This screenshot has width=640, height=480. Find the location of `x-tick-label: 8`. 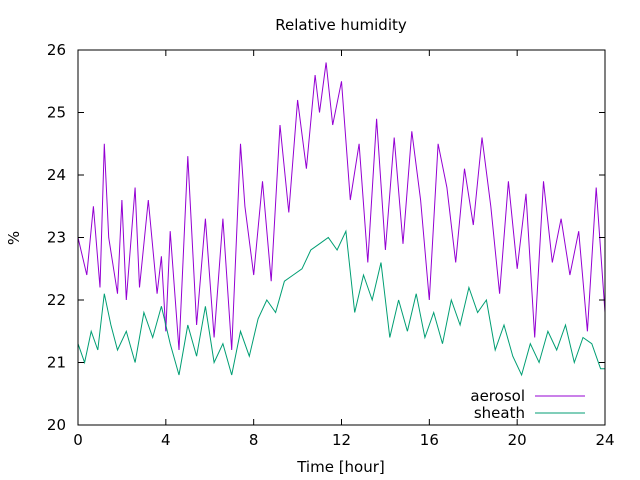

x-tick-label: 8 is located at coordinates (254, 440).